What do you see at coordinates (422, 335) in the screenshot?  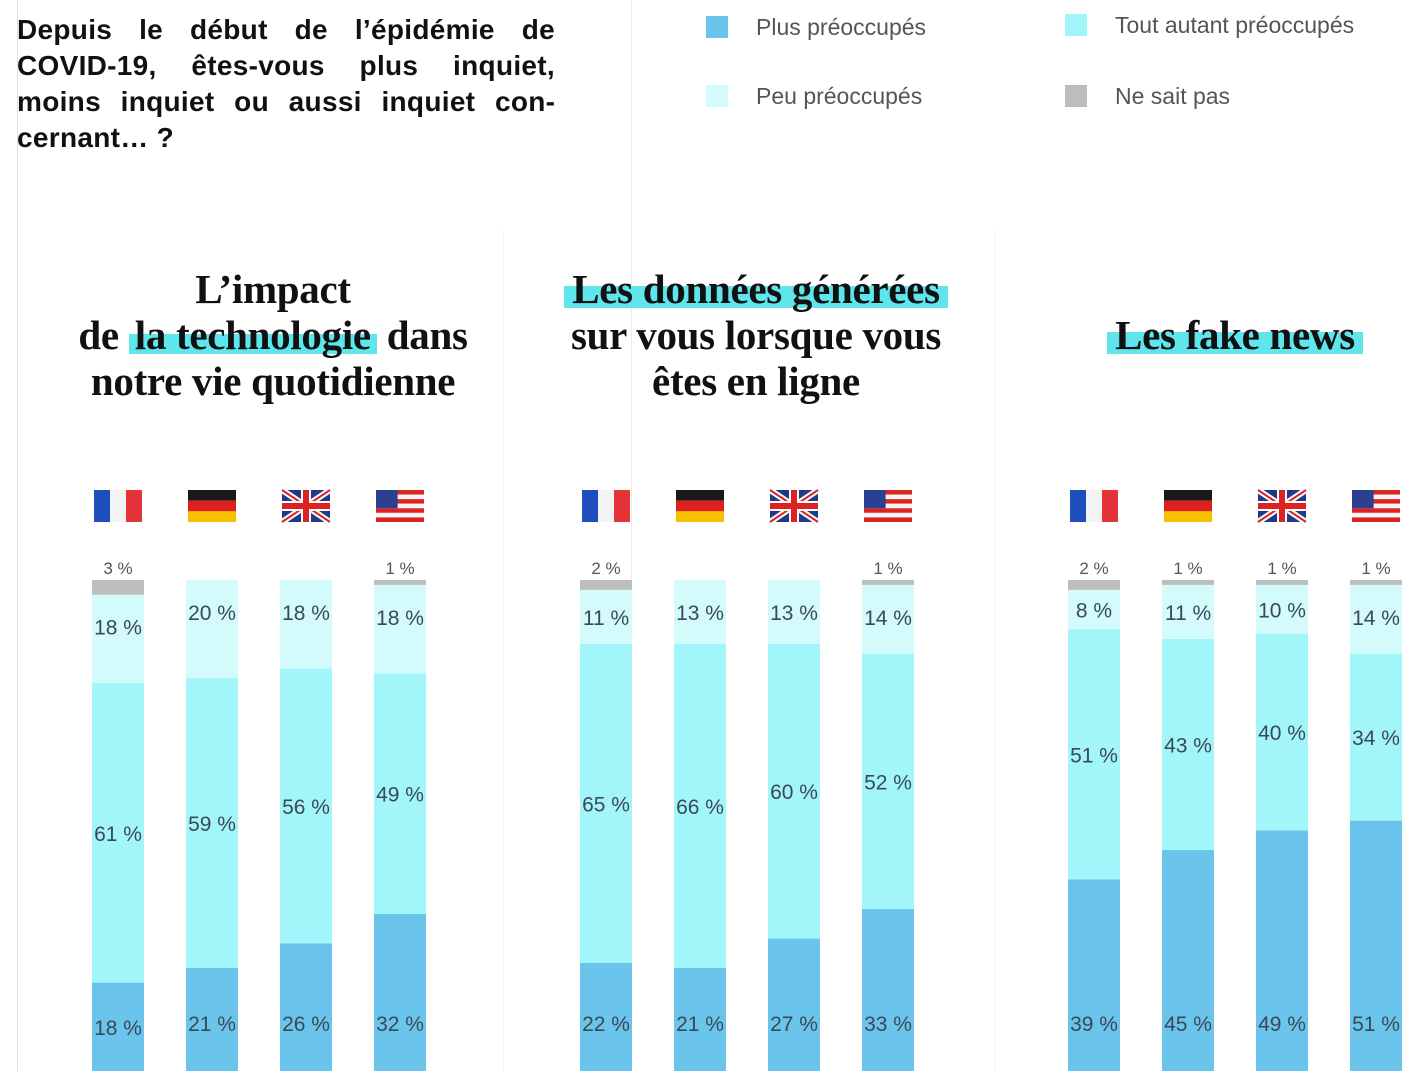 I see `title-line: dans` at bounding box center [422, 335].